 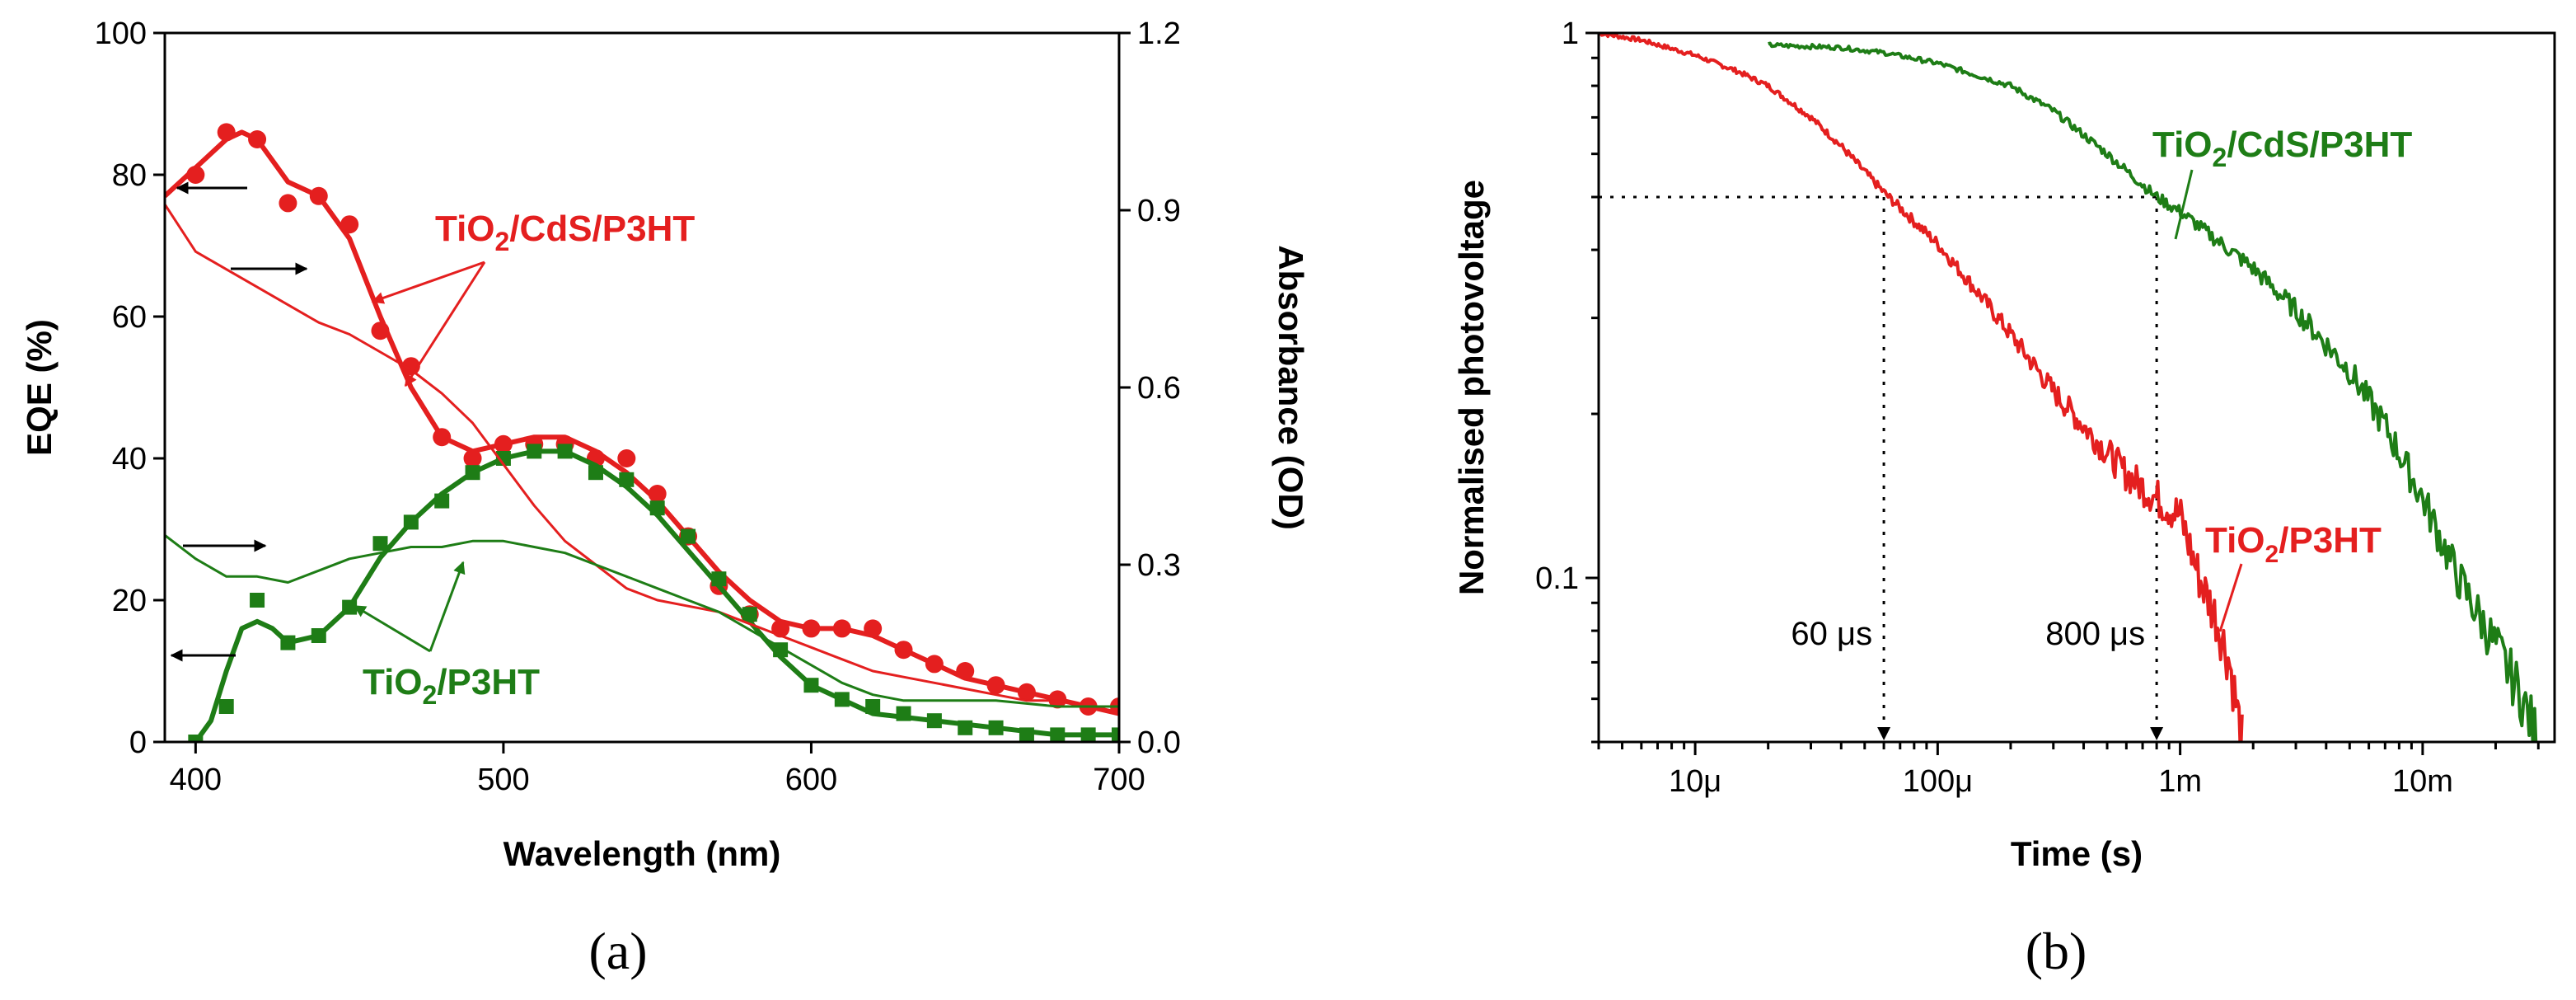 I want to click on panel-b-label-p3ht: TiO2/P3HT, so click(x=2293, y=544).